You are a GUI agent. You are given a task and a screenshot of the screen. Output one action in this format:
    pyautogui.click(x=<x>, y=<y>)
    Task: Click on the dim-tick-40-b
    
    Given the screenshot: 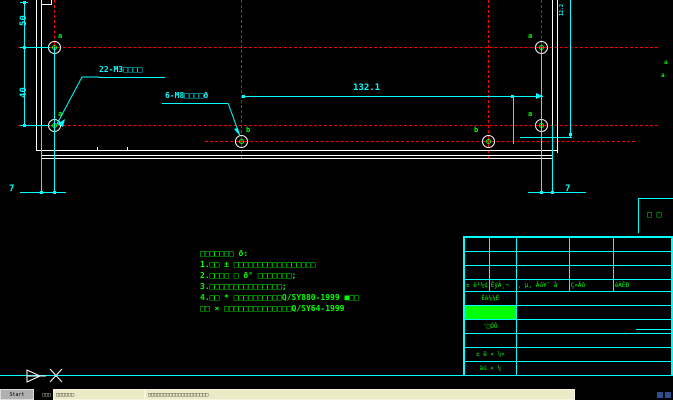 What is the action you would take?
    pyautogui.click(x=24, y=125)
    